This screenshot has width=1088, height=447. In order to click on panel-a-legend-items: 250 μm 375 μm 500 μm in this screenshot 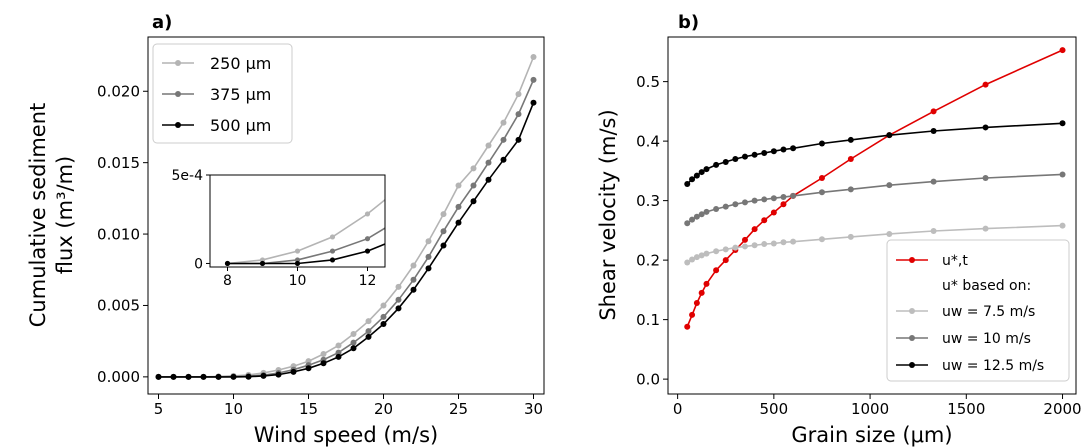, I will do `click(216, 94)`.